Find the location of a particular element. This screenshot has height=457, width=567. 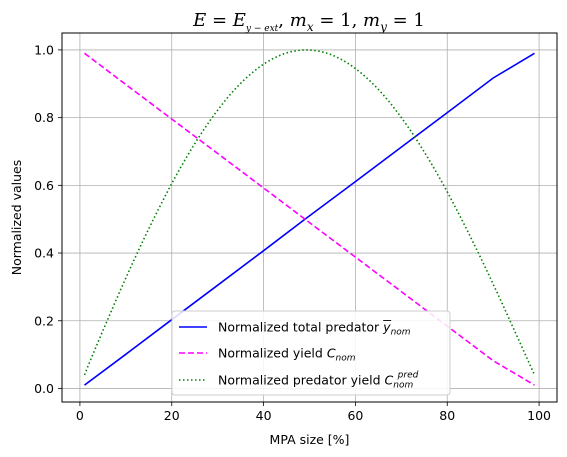

title-my-sub: y is located at coordinates (383, 27).